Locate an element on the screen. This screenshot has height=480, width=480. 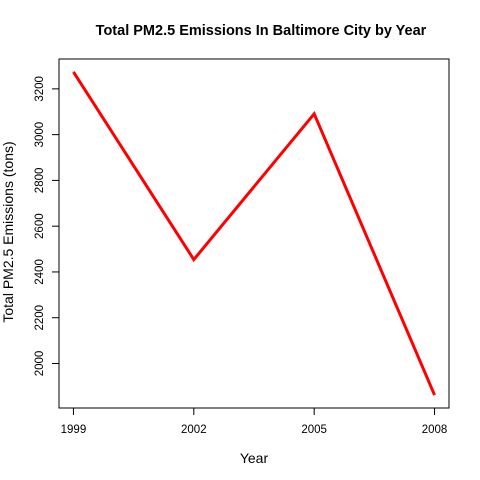
x-axis-label: Year is located at coordinates (254, 458).